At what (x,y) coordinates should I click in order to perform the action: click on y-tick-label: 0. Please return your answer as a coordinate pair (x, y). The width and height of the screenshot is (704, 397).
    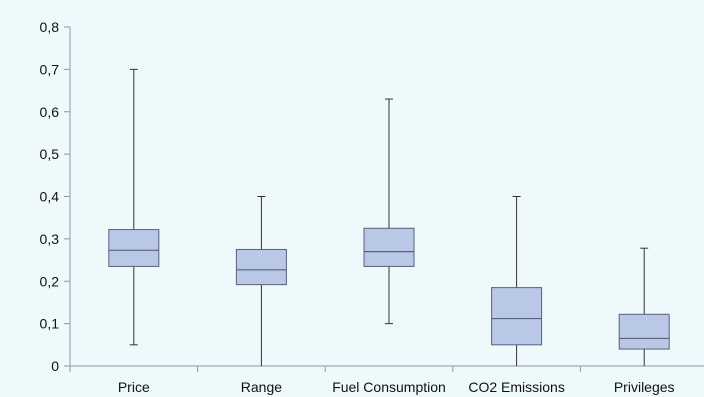
    Looking at the image, I should click on (55, 366).